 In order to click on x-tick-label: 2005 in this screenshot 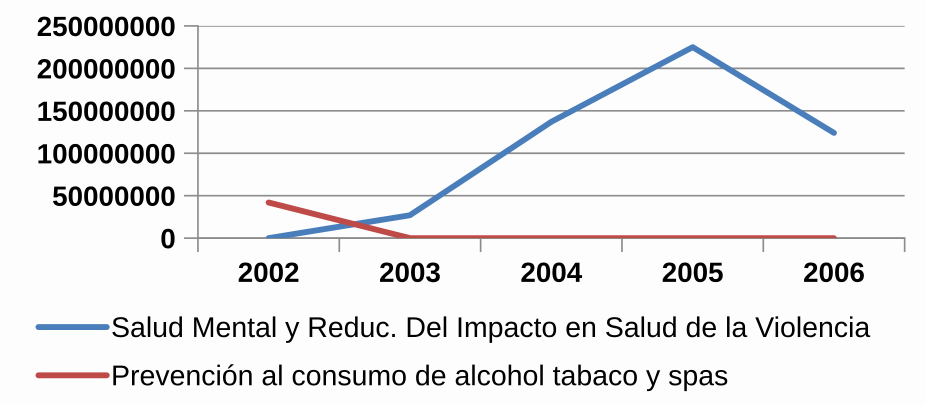, I will do `click(692, 272)`.